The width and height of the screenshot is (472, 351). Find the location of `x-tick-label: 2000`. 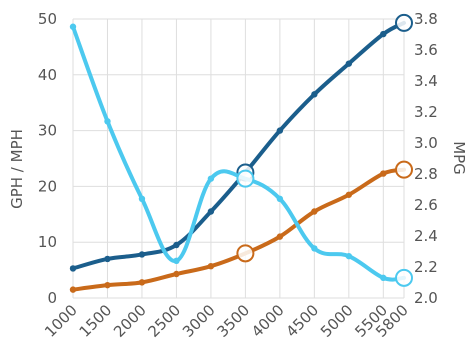

x-tick-label: 2000 is located at coordinates (130, 321).